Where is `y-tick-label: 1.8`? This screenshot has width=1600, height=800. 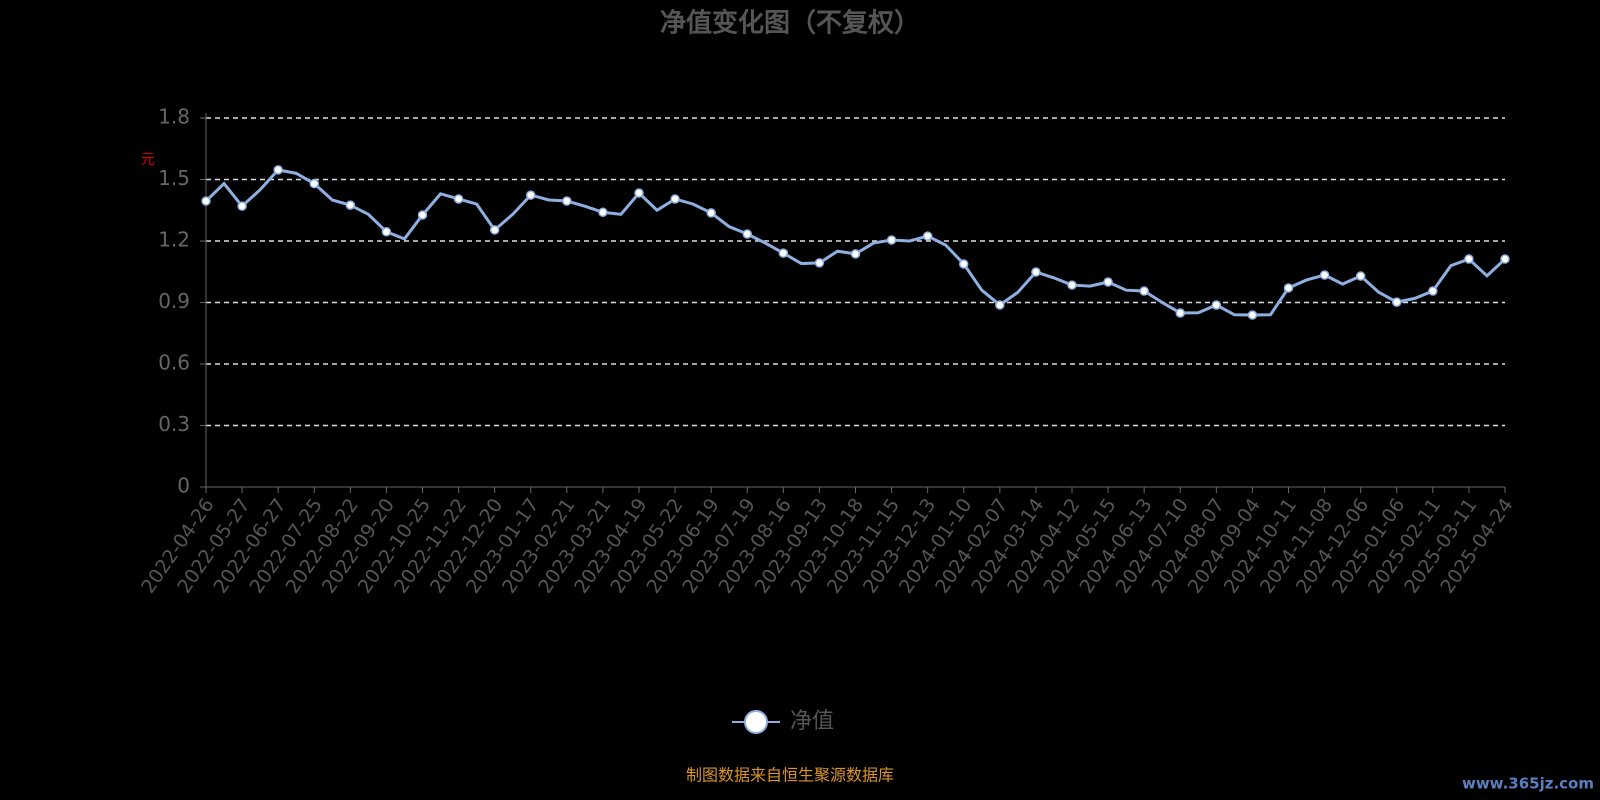
y-tick-label: 1.8 is located at coordinates (174, 117).